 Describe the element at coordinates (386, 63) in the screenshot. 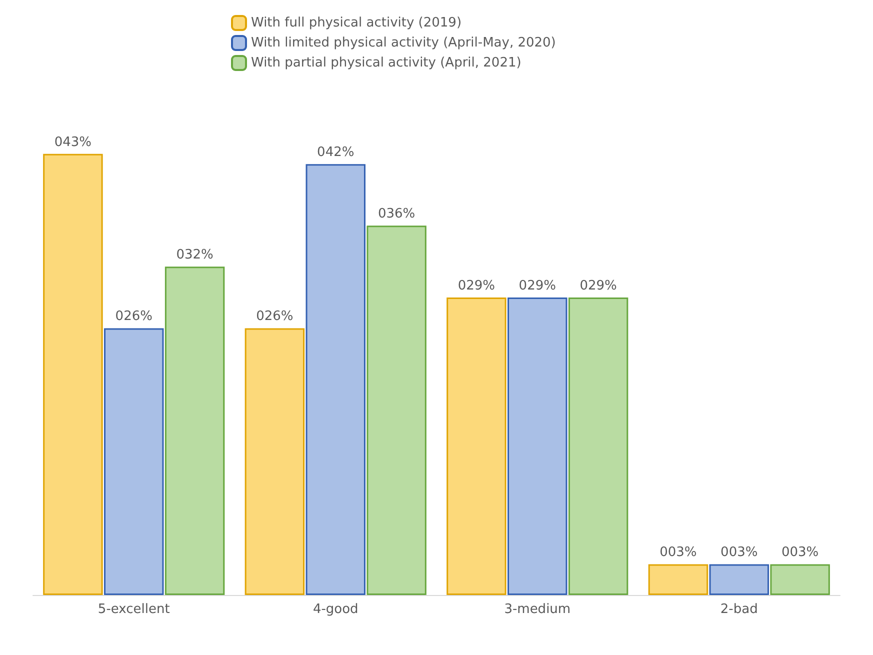

I see `legend-label: With partial physical activity (April, 2021)` at that location.